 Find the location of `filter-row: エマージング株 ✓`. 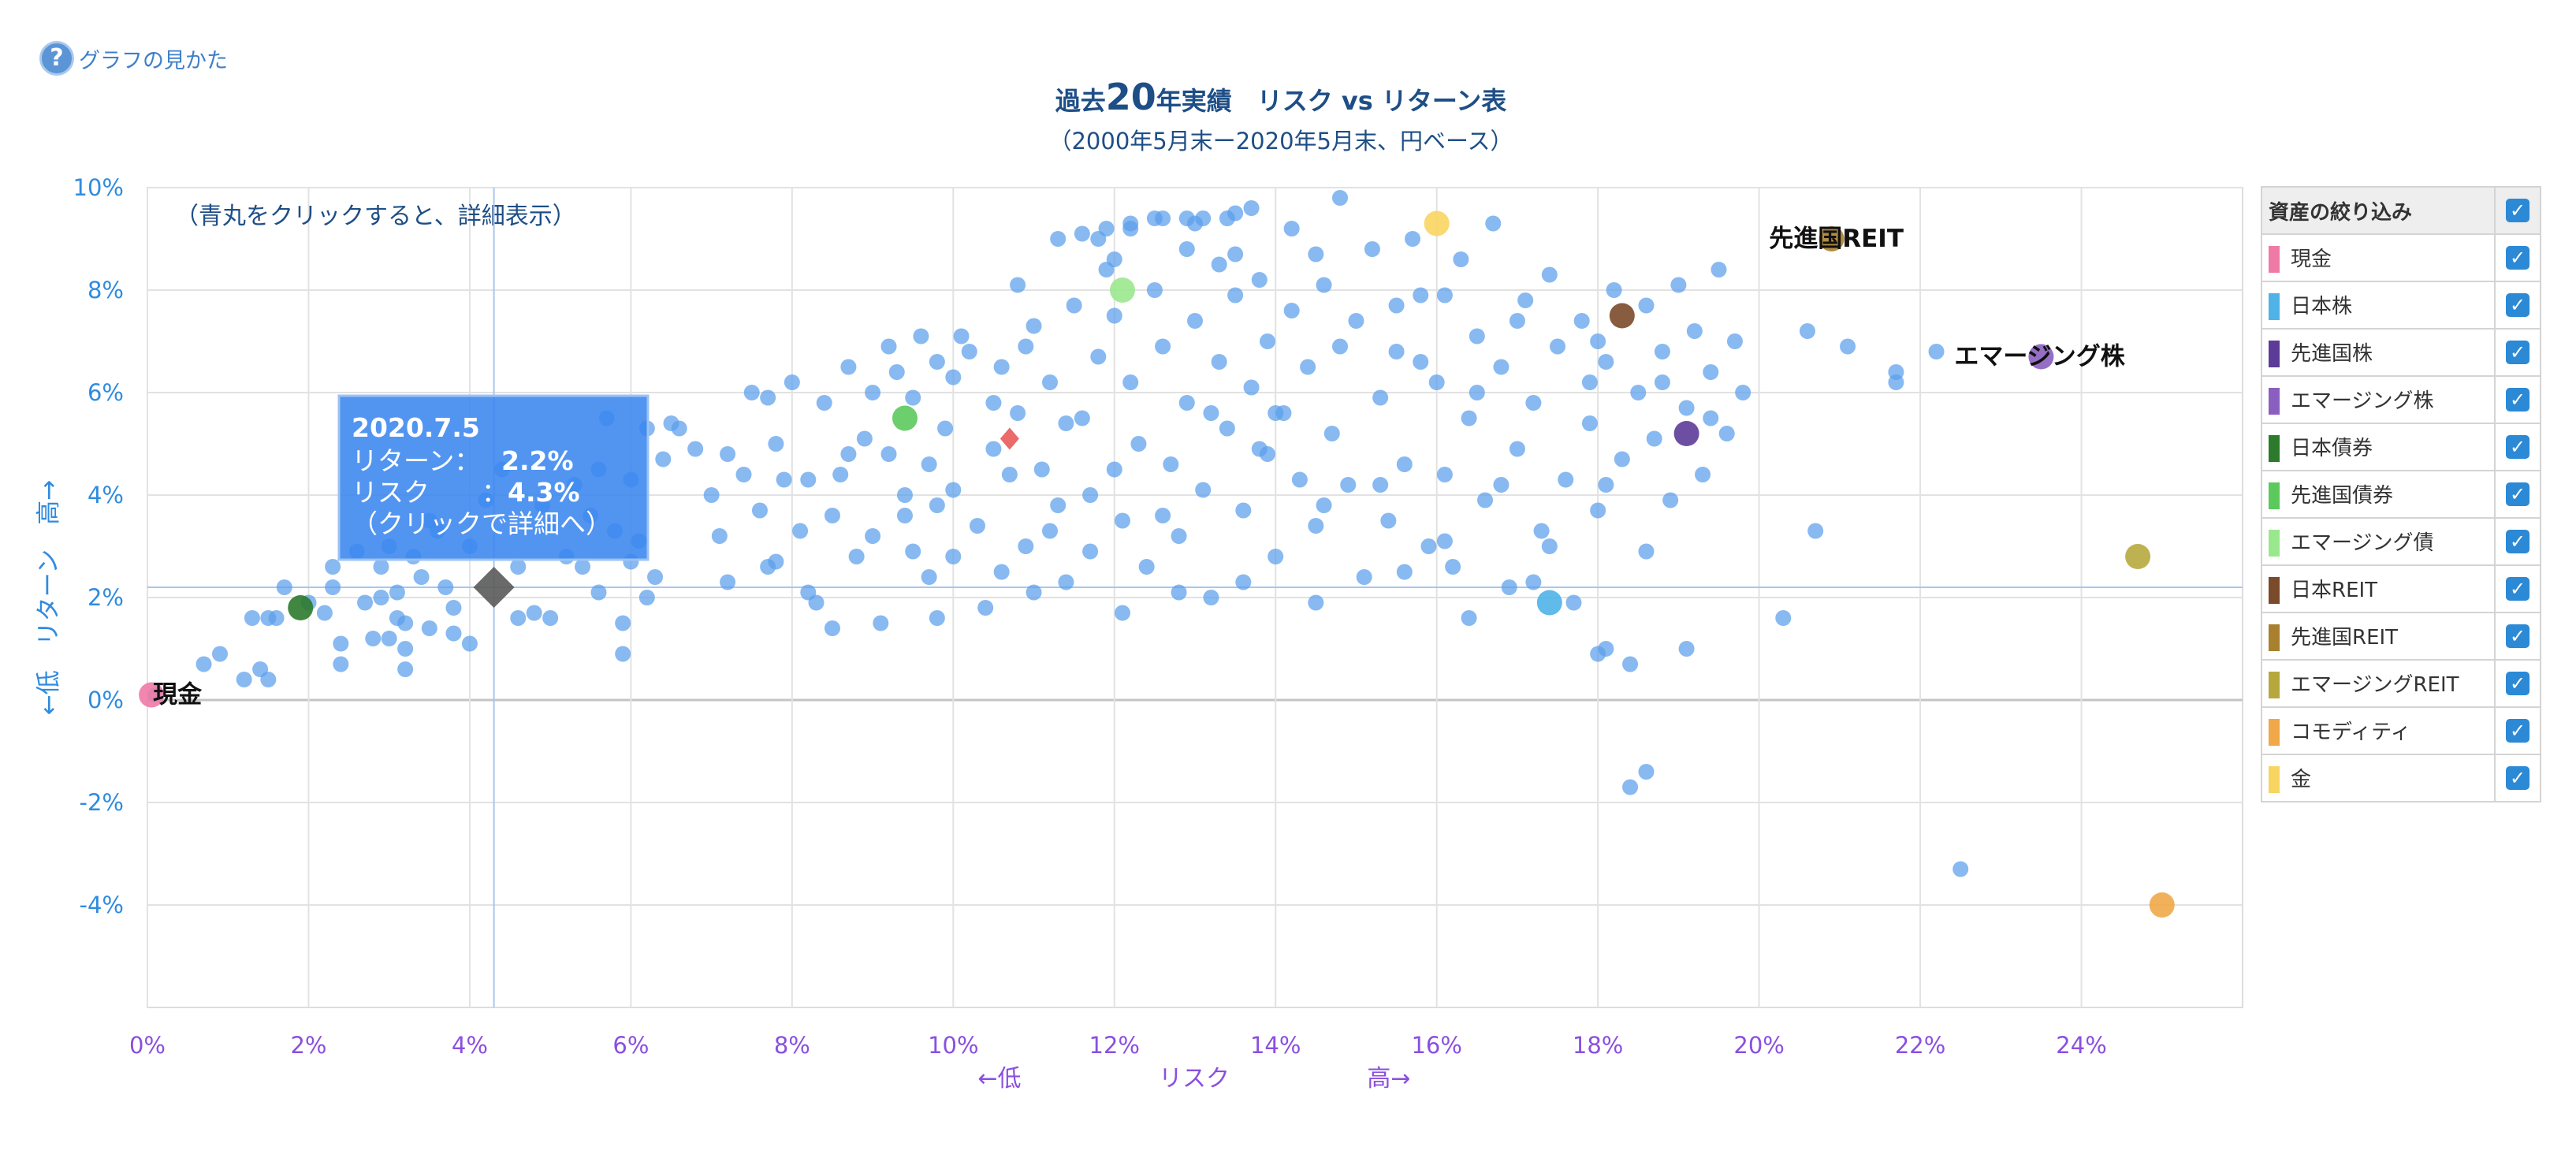

filter-row: エマージング株 ✓ is located at coordinates (2401, 399).